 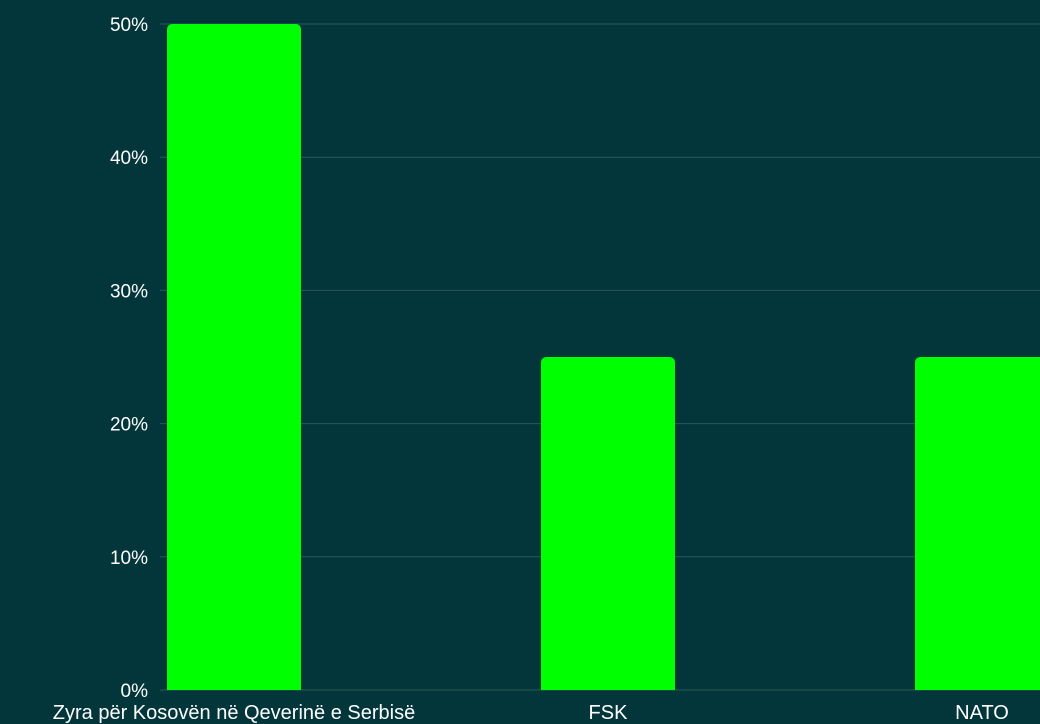 What do you see at coordinates (129, 25) in the screenshot?
I see `y-tick-label: 50%` at bounding box center [129, 25].